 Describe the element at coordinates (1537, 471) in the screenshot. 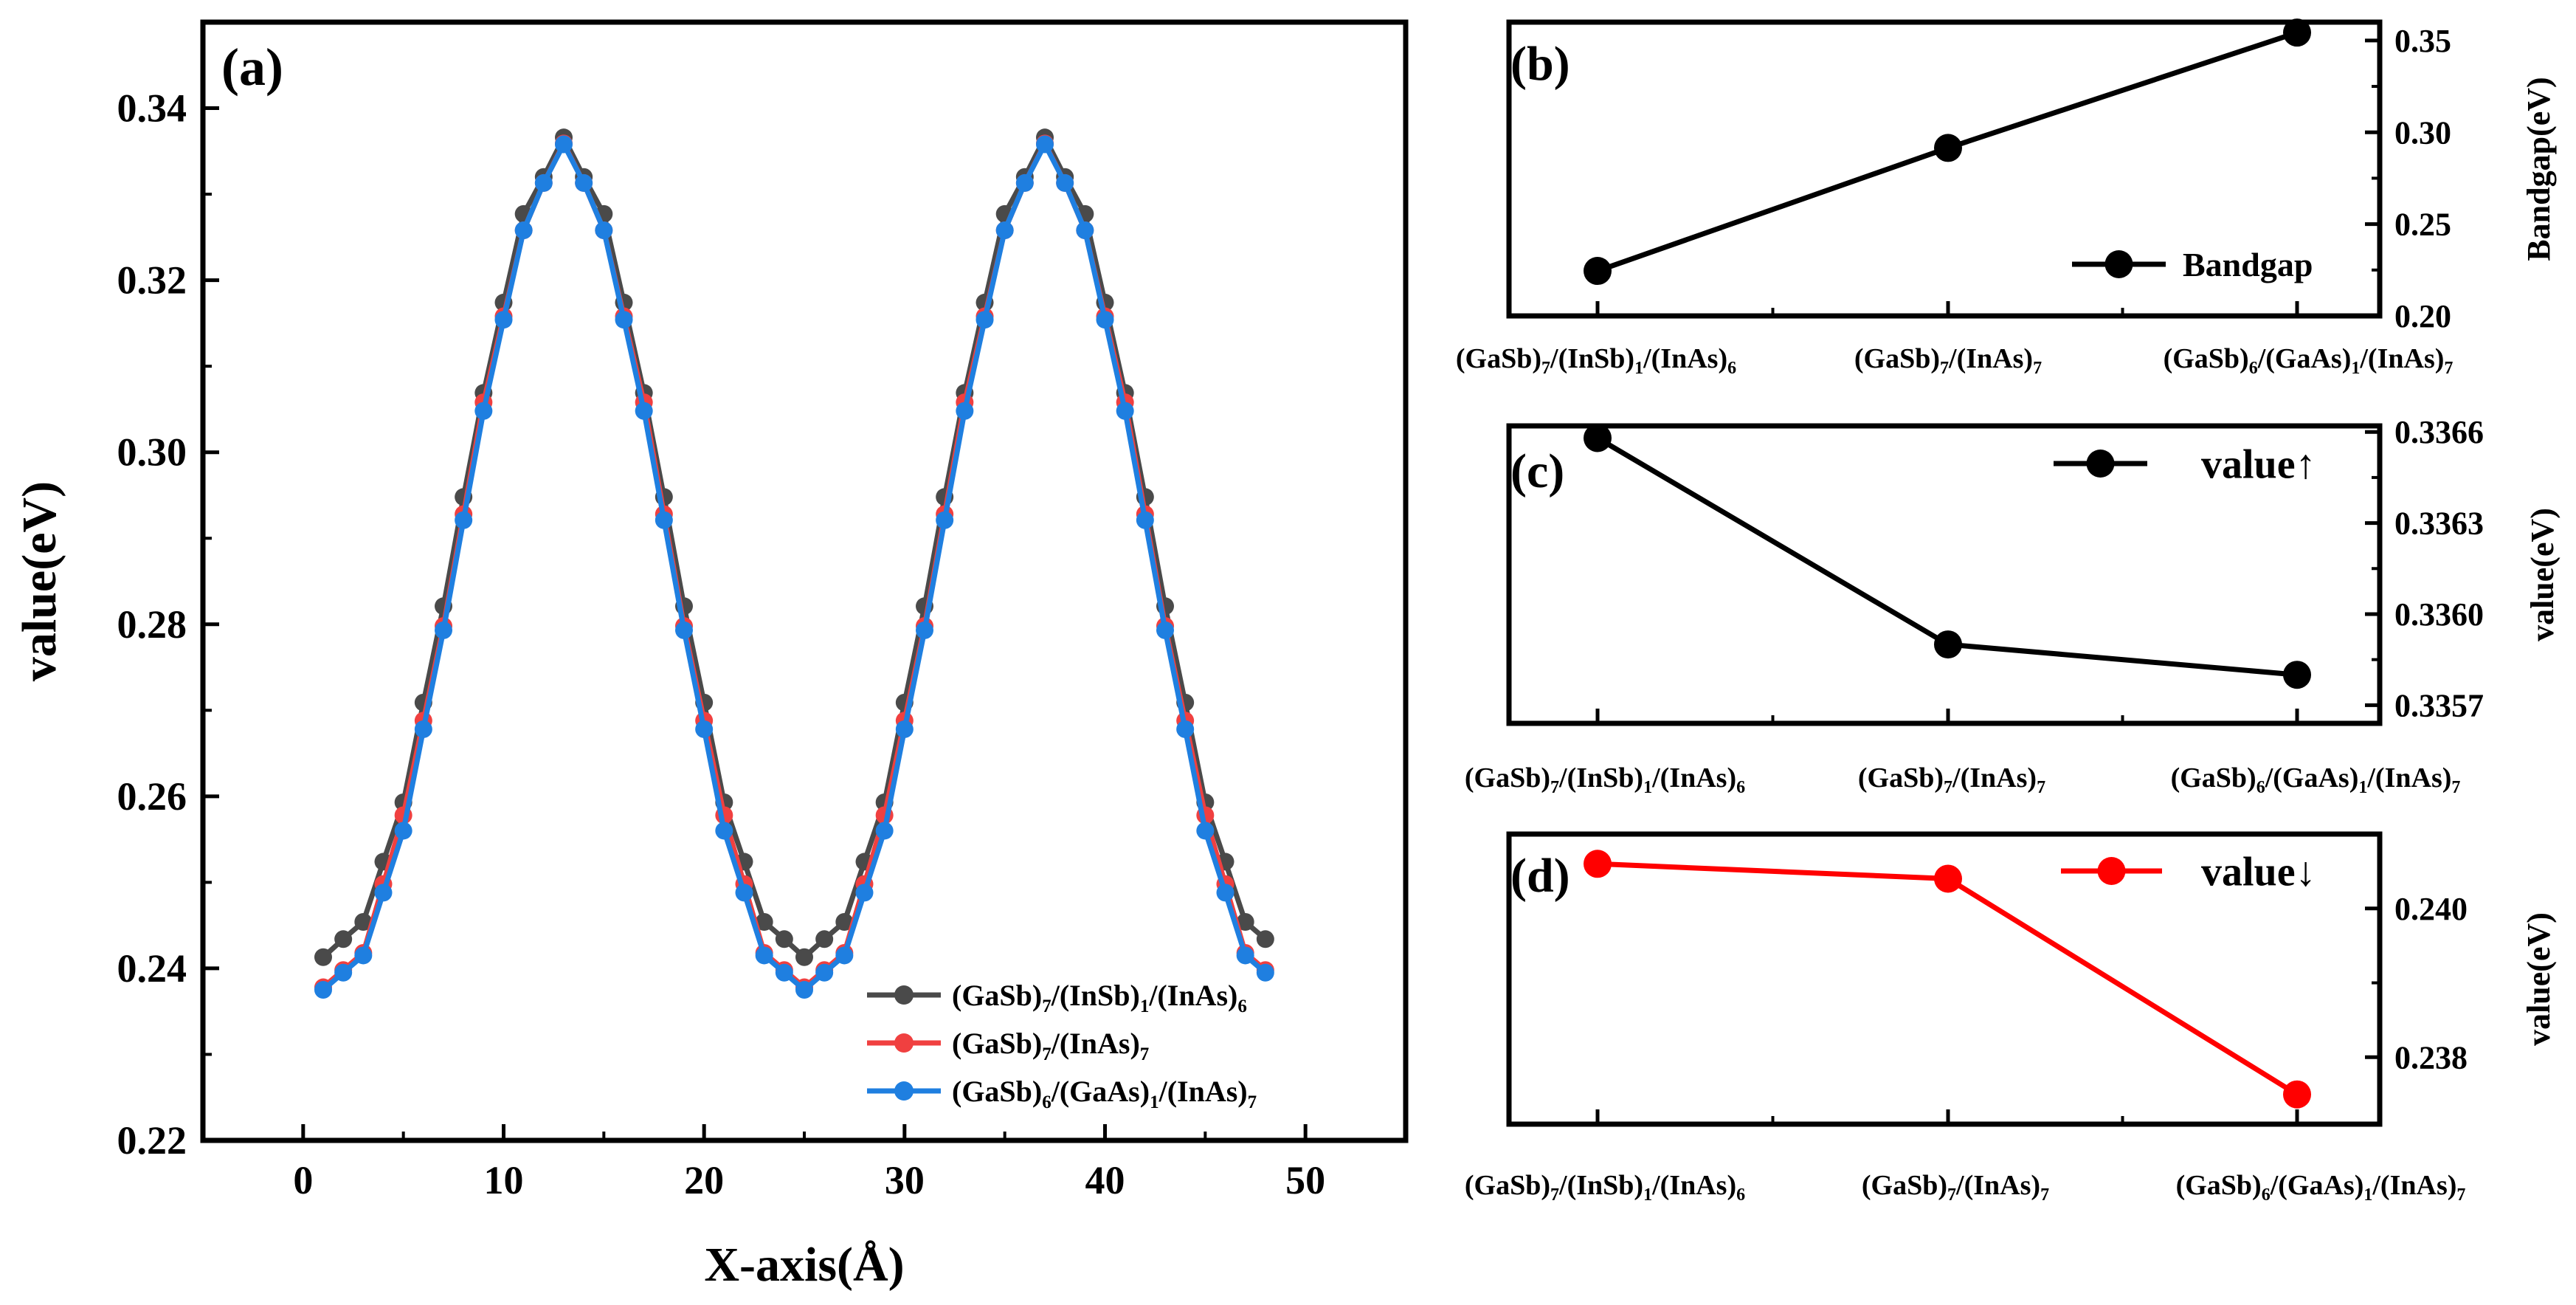

I see `panel-label-c: (c)` at that location.